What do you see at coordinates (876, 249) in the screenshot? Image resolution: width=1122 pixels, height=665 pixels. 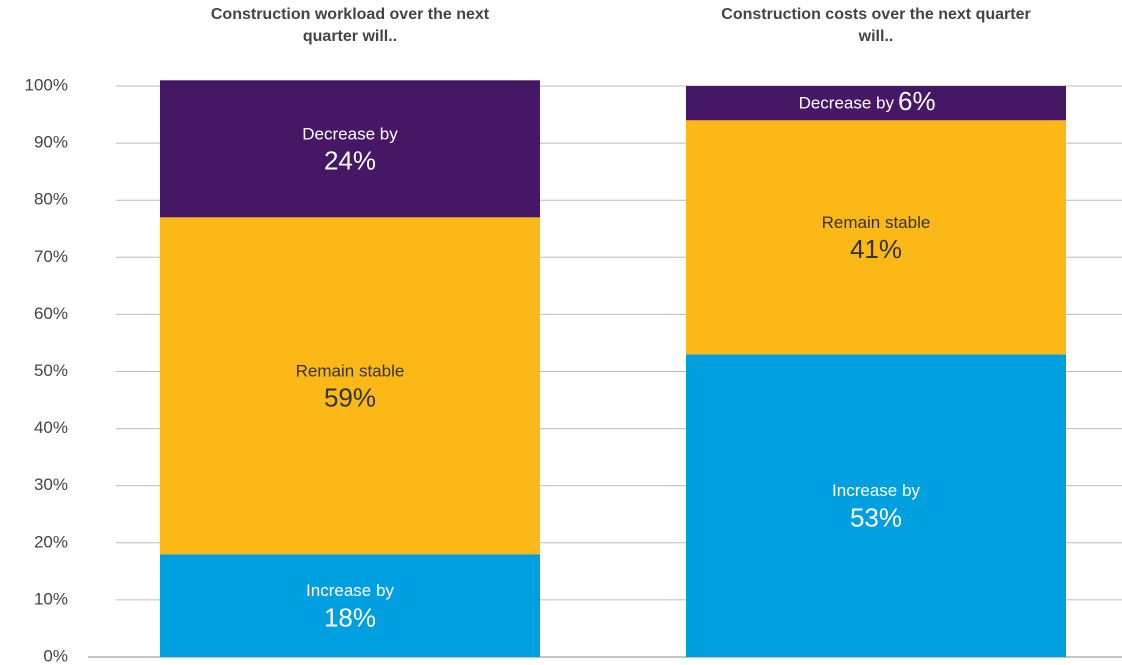 I see `data-label: 41%` at bounding box center [876, 249].